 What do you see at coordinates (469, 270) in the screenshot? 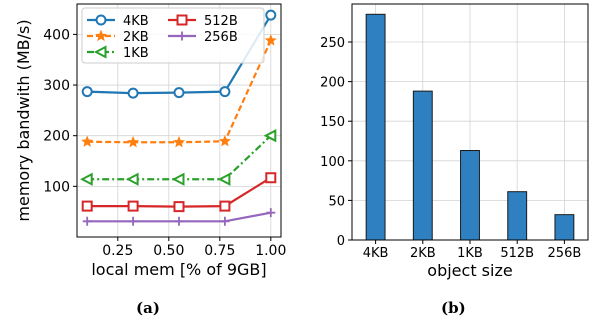
I see `x-axis-label: object size` at bounding box center [469, 270].